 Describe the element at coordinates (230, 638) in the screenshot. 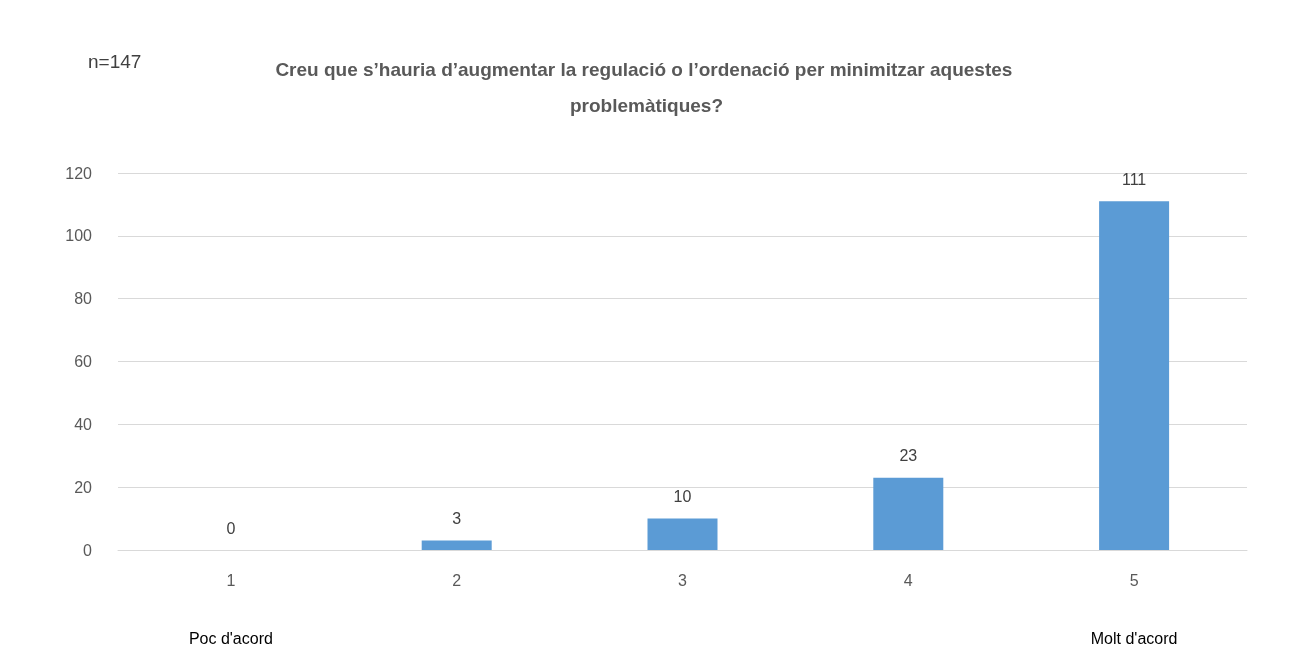

I see `text: Poc d'acord` at that location.